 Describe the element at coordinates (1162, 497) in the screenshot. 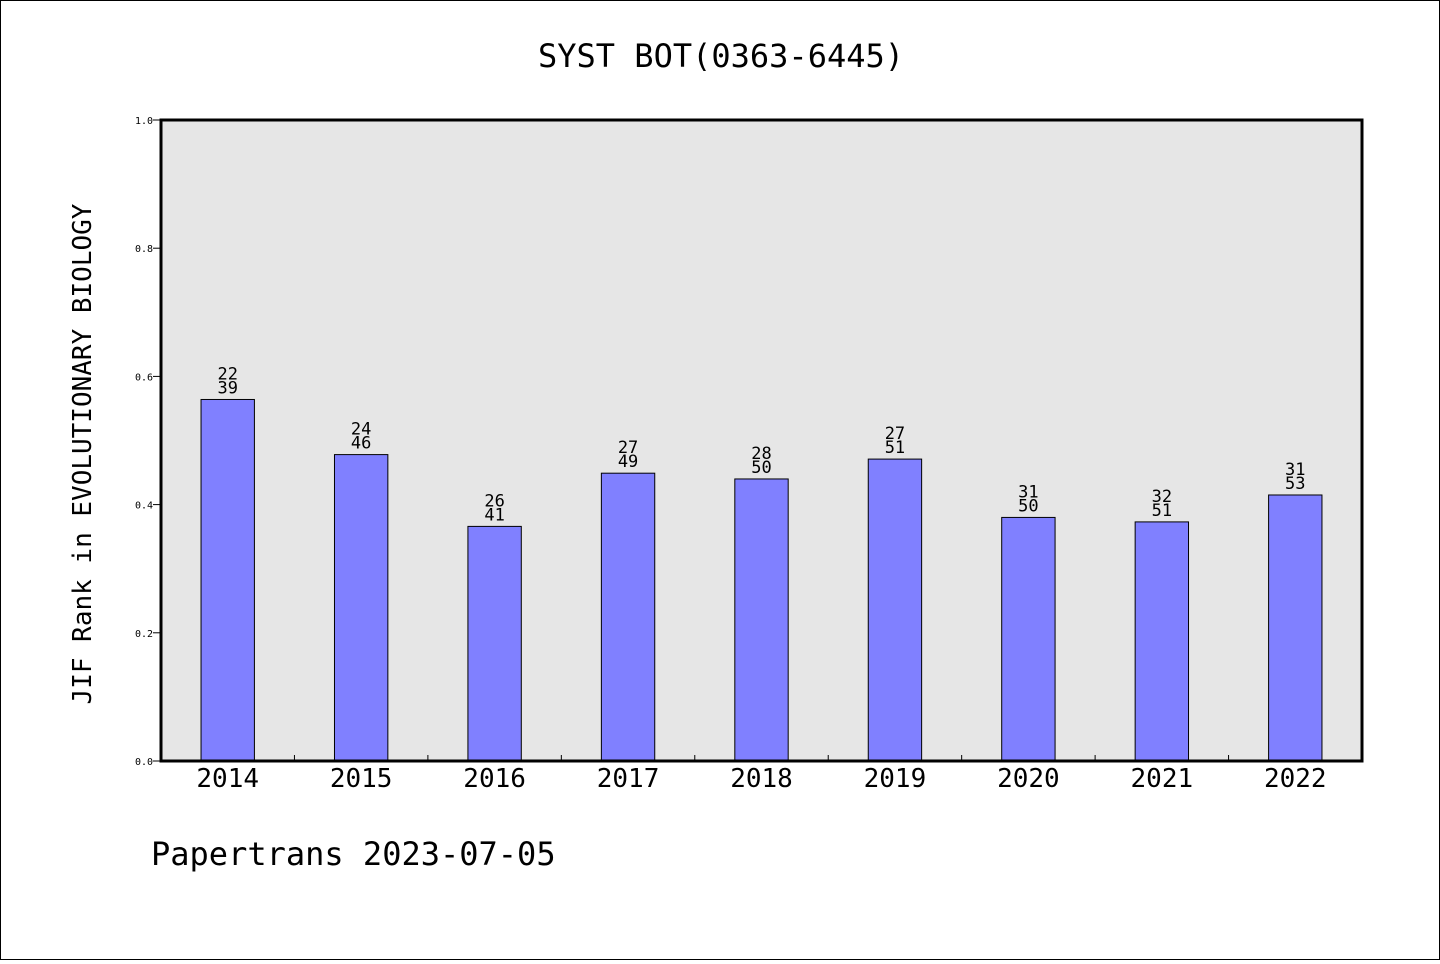

I see `bar-rank-label: 32` at that location.